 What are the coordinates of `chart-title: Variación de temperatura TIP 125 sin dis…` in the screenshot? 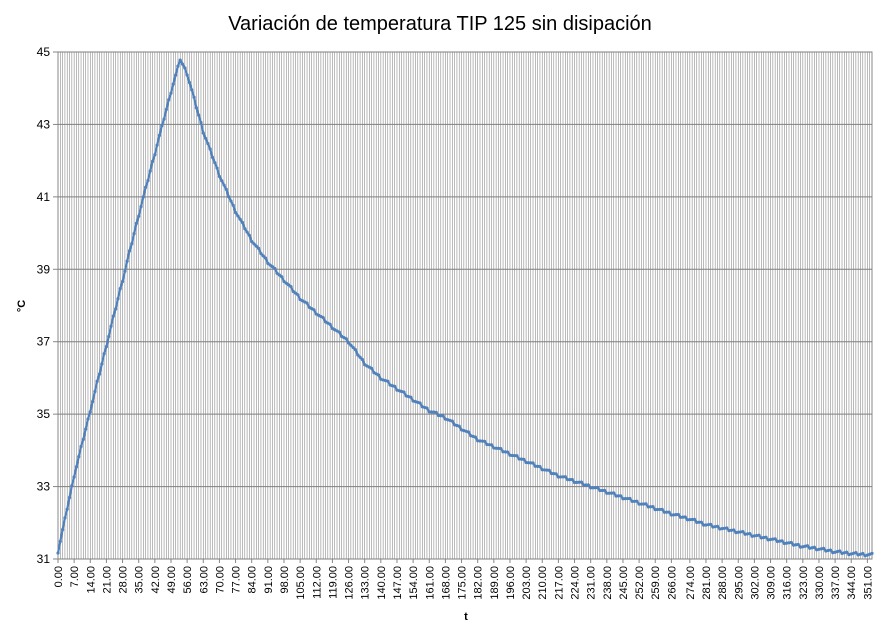 It's located at (440, 24).